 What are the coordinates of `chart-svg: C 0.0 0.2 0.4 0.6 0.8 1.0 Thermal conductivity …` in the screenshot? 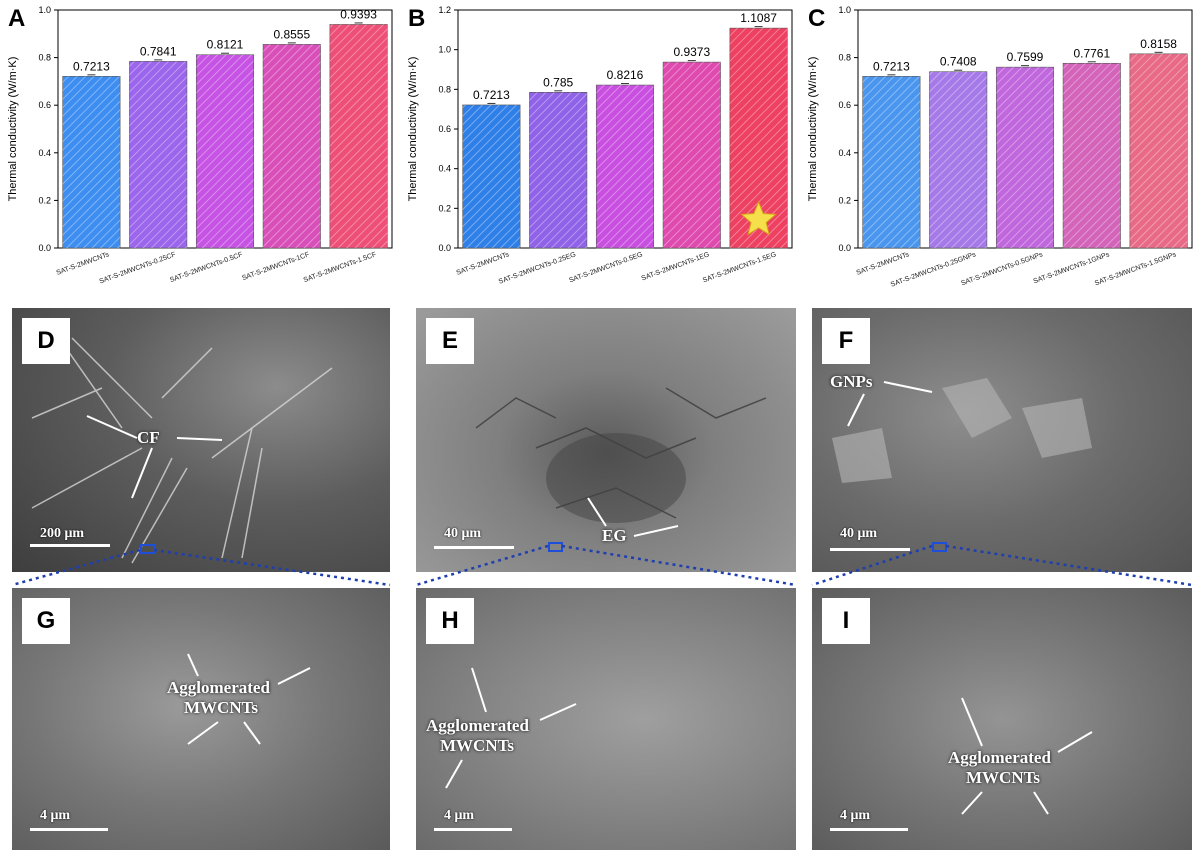 It's located at (1000, 147).